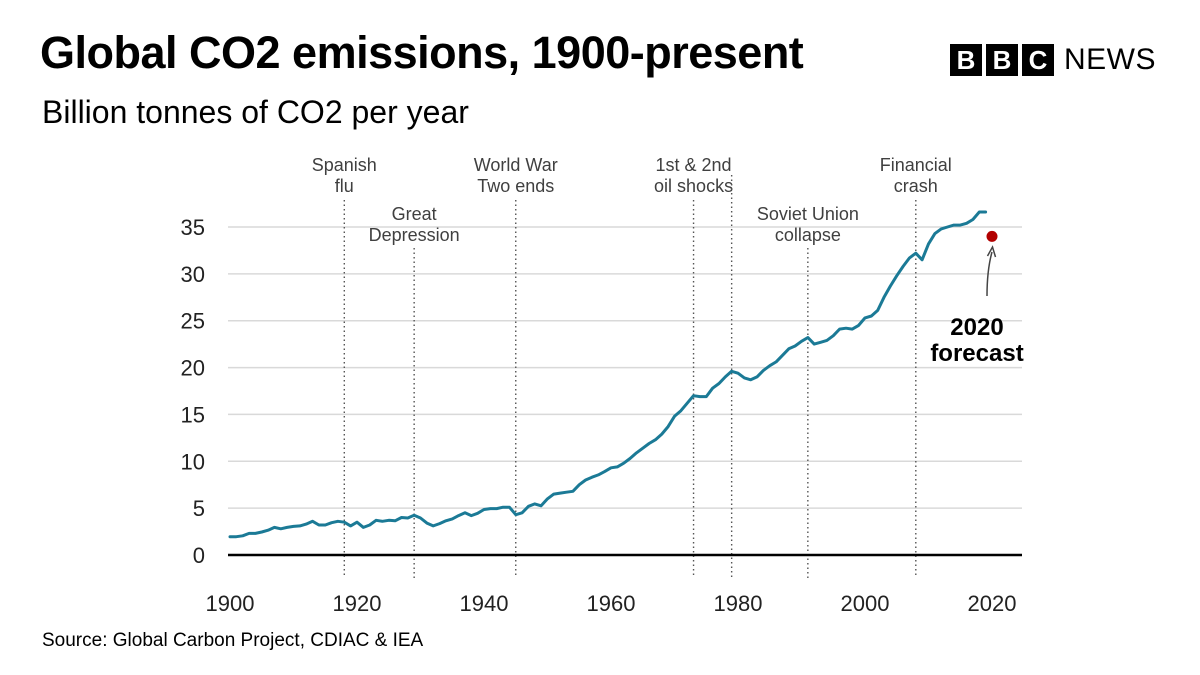 The image size is (1200, 675). Describe the element at coordinates (193, 227) in the screenshot. I see `y-tick-label-35: 35` at that location.